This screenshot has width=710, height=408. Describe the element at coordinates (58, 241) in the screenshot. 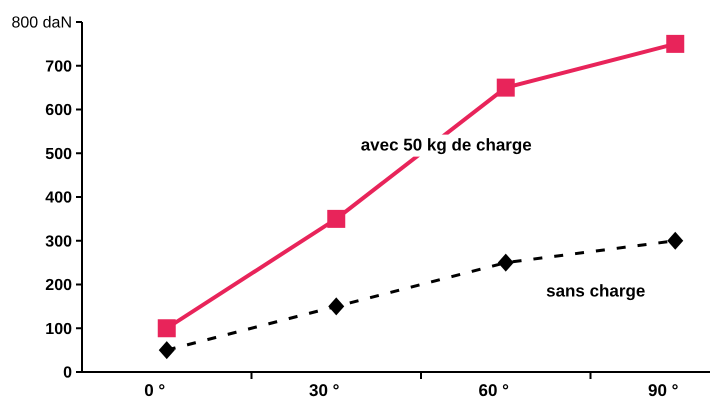

I see `y-tick-label: 300` at that location.